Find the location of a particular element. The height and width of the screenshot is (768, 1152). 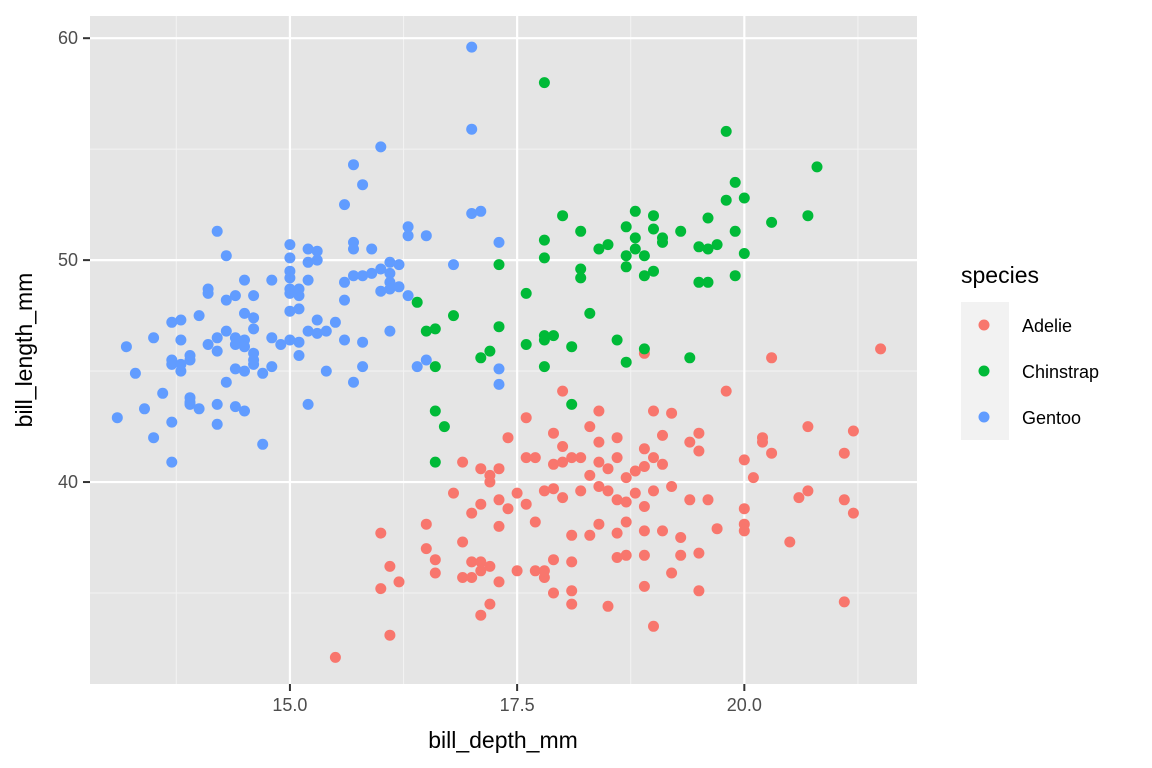

legend-title: species is located at coordinates (1000, 275).